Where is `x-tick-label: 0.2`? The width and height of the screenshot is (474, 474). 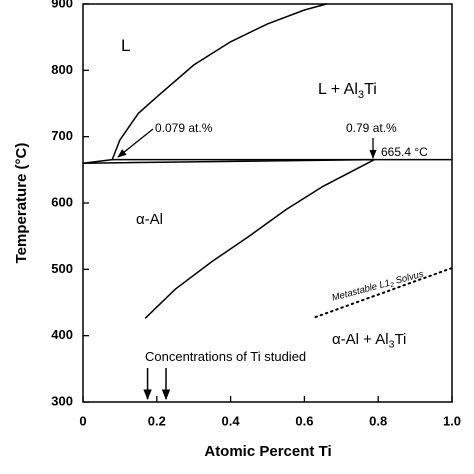 x-tick-label: 0.2 is located at coordinates (157, 420).